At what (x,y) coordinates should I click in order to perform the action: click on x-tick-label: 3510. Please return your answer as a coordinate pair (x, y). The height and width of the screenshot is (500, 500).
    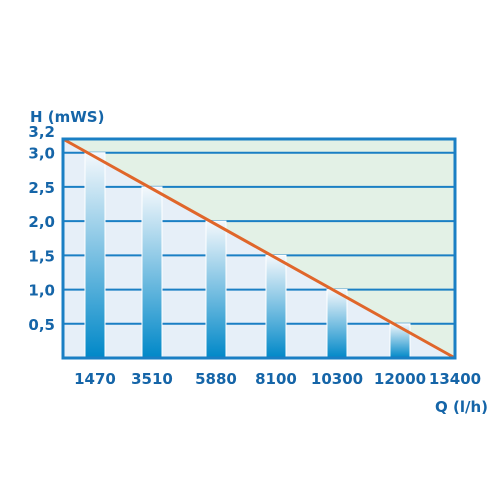
    Looking at the image, I should click on (152, 379).